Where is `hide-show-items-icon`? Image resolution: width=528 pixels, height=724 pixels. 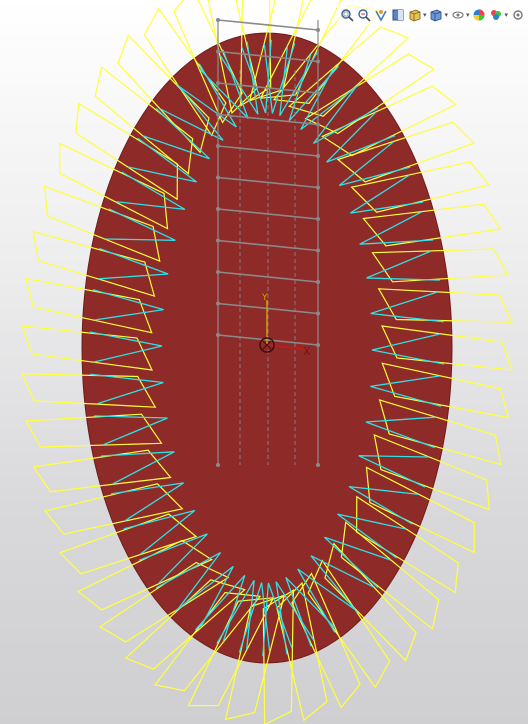
hide-show-items-icon is located at coordinates (458, 15).